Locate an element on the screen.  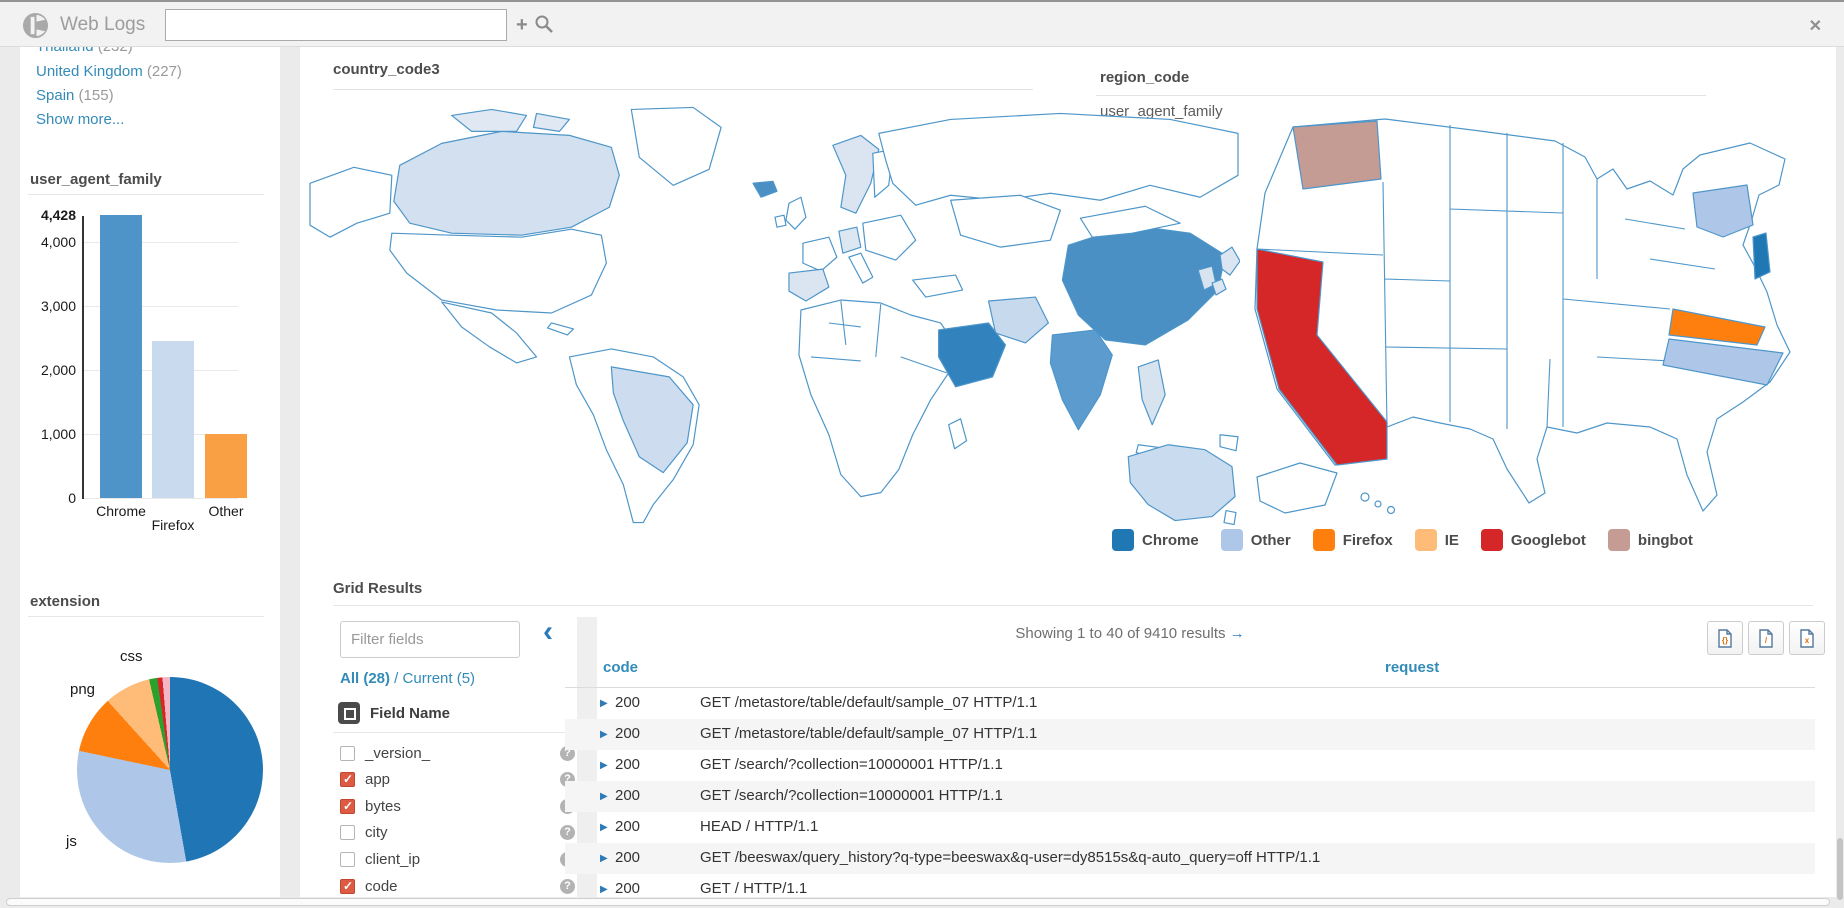
region-turkey is located at coordinates (938, 286).